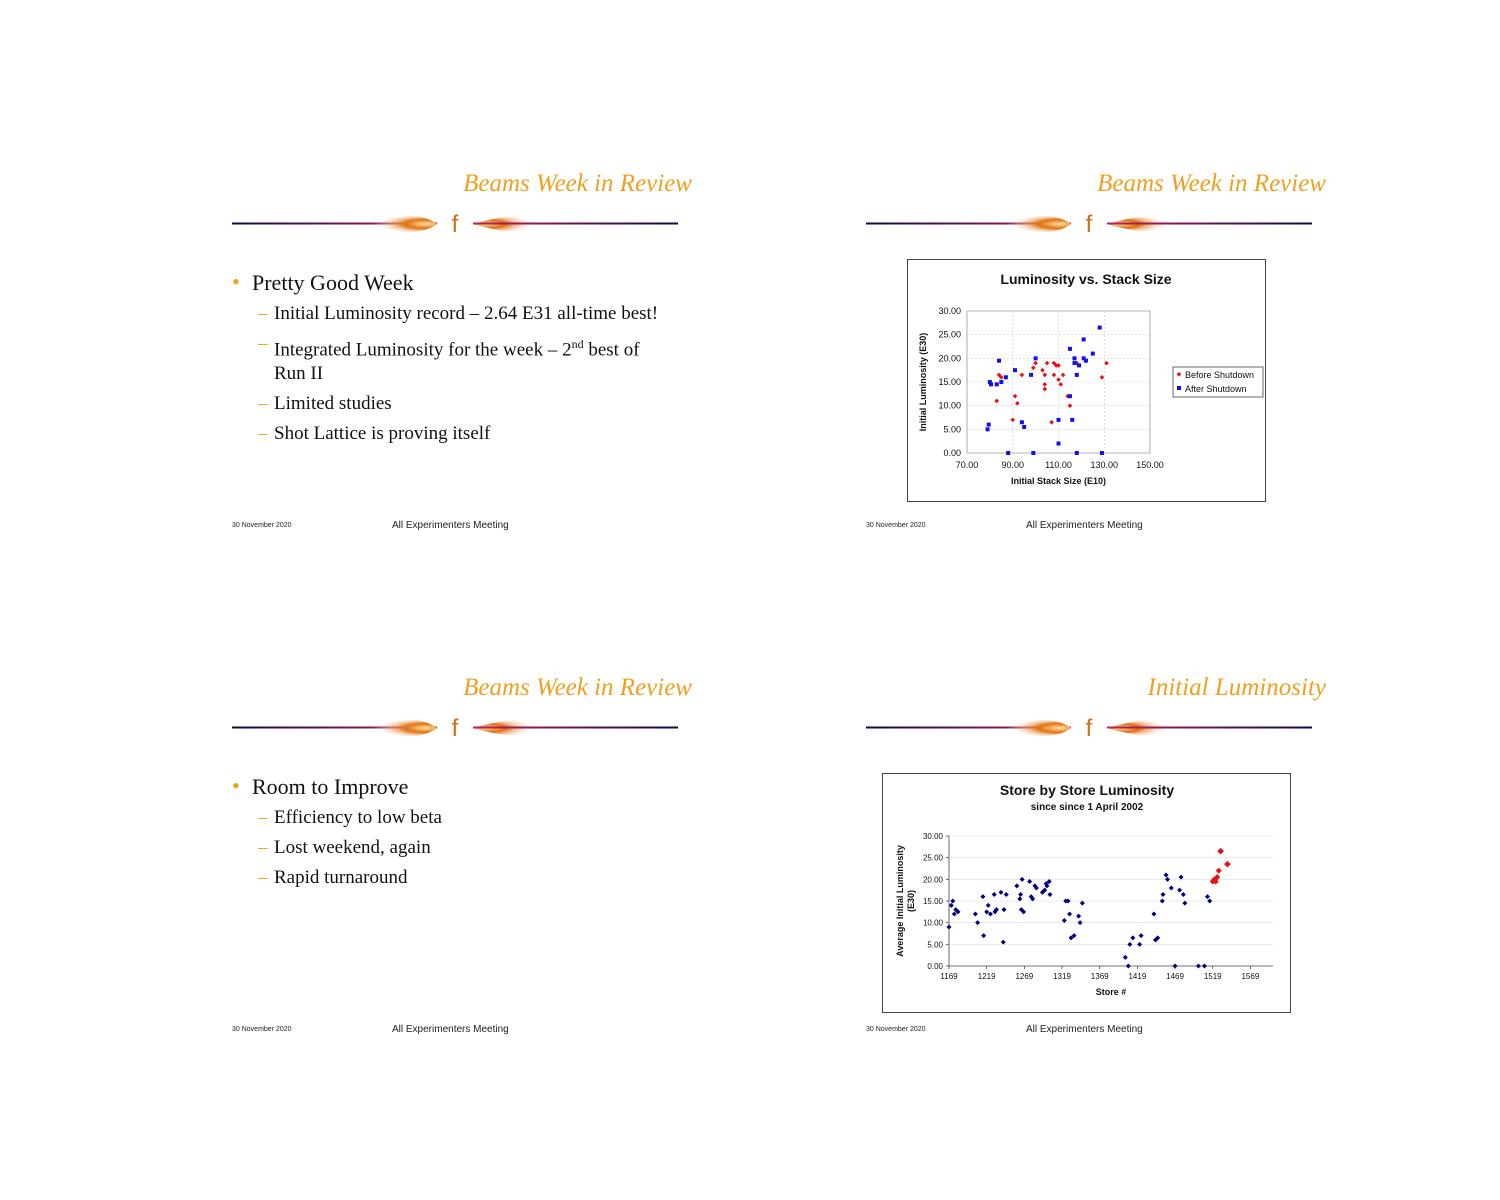 Image resolution: width=1500 pixels, height=1200 pixels. Describe the element at coordinates (911, 901) in the screenshot. I see `y-axis-label: (E30)` at that location.